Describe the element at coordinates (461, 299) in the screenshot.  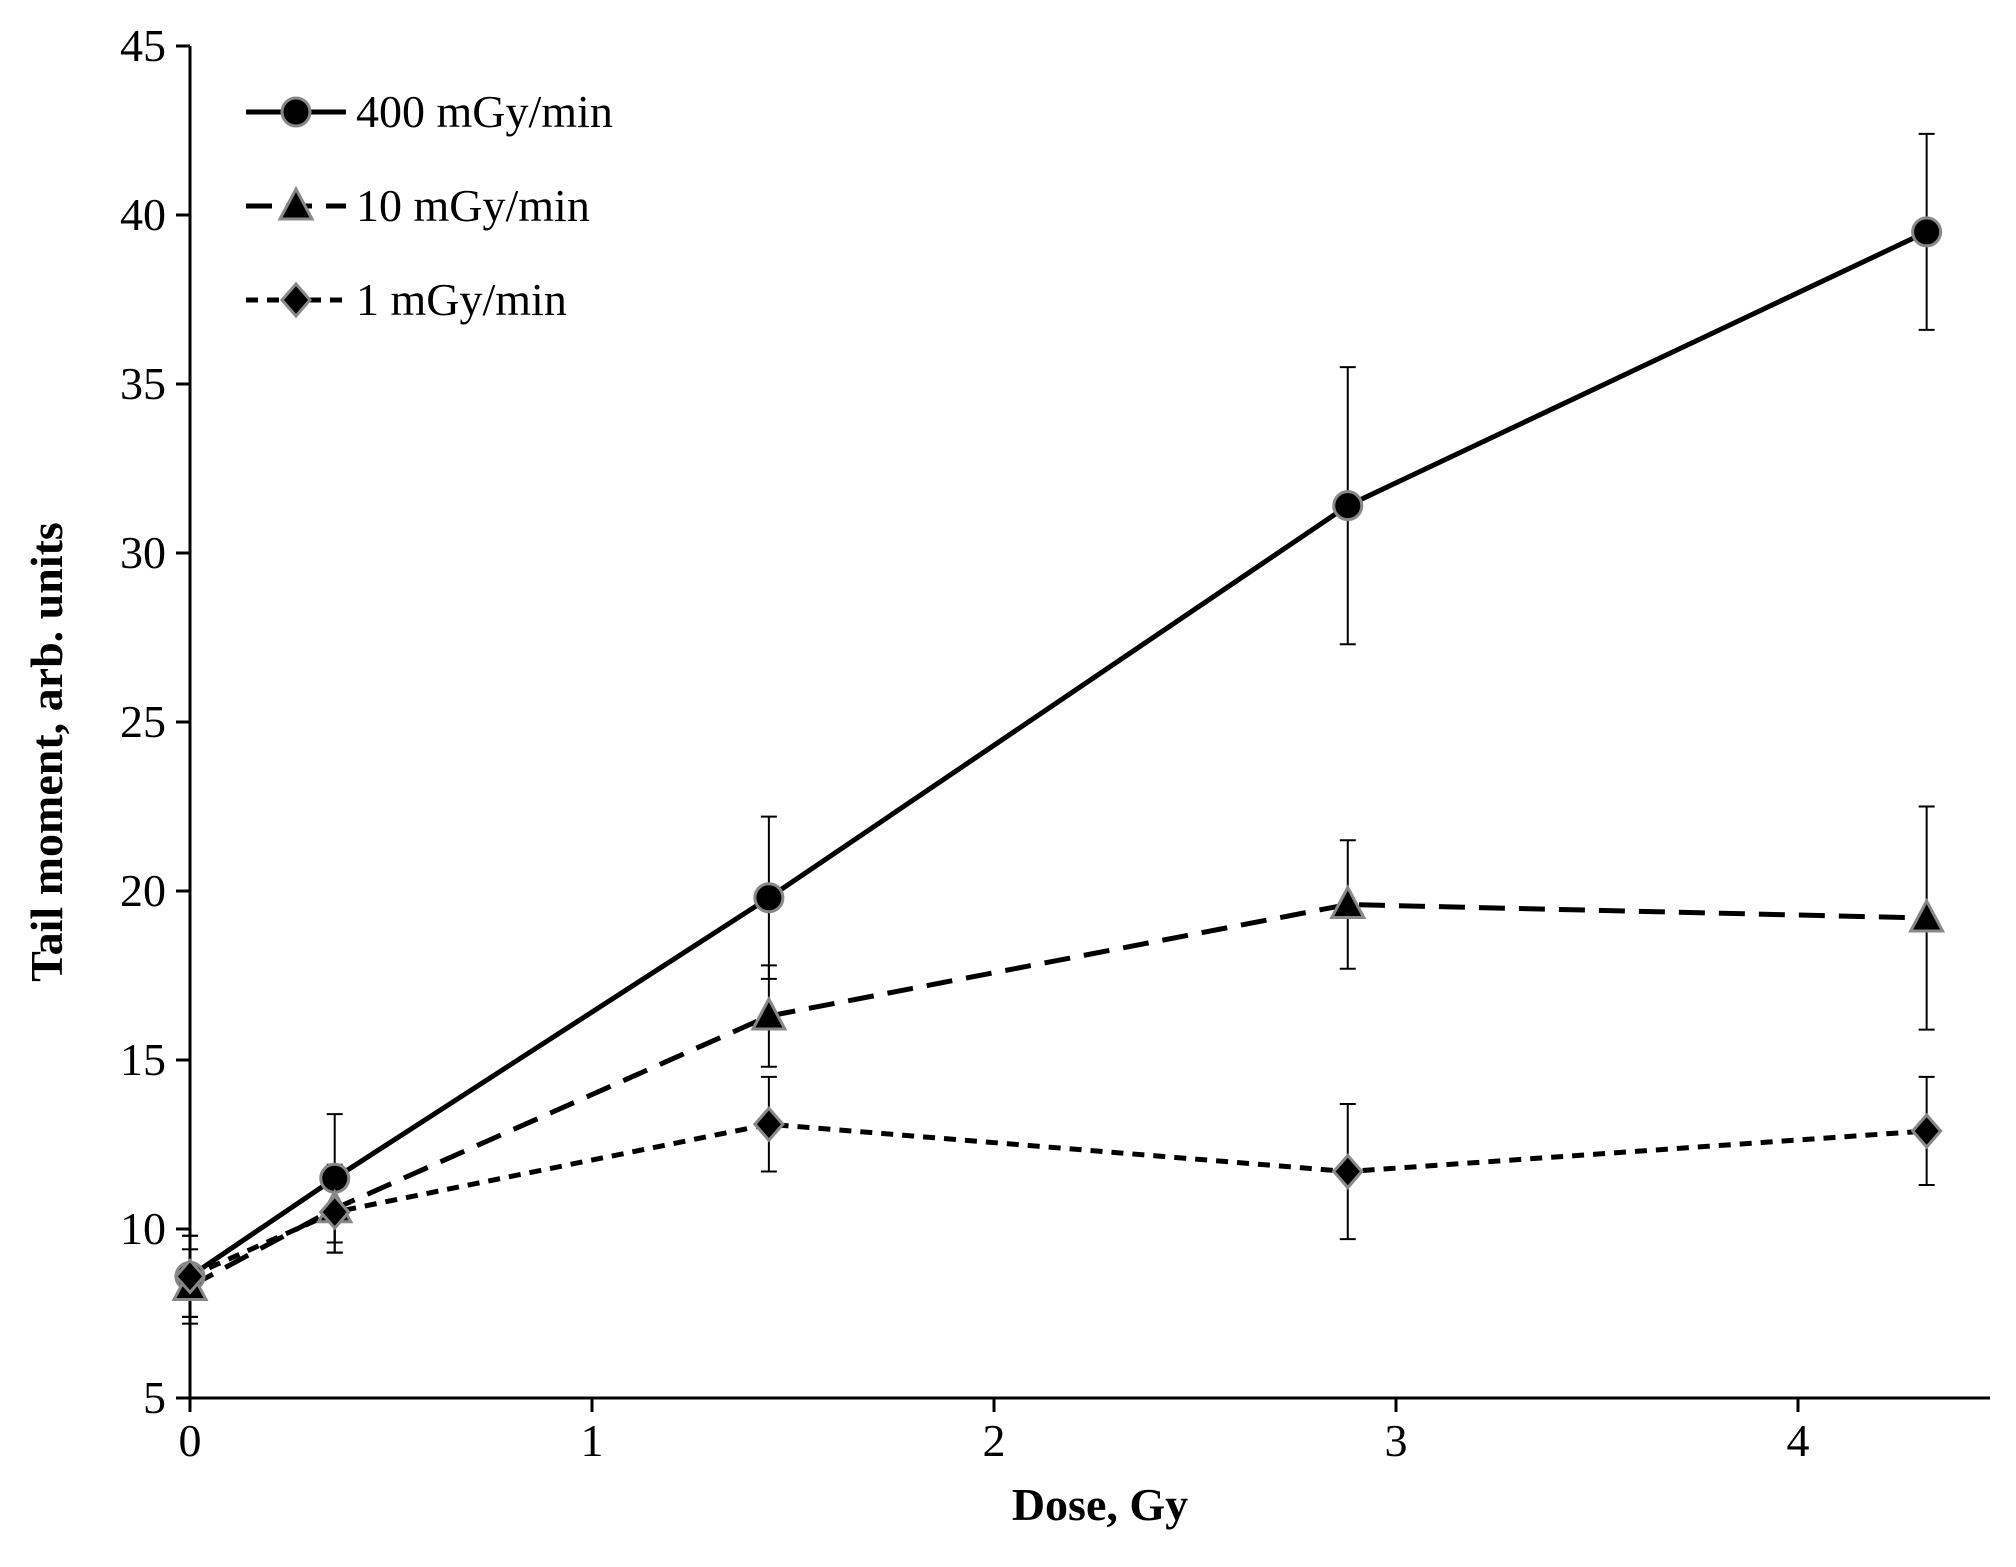
I see `legend-label: 1 mGy/min` at that location.